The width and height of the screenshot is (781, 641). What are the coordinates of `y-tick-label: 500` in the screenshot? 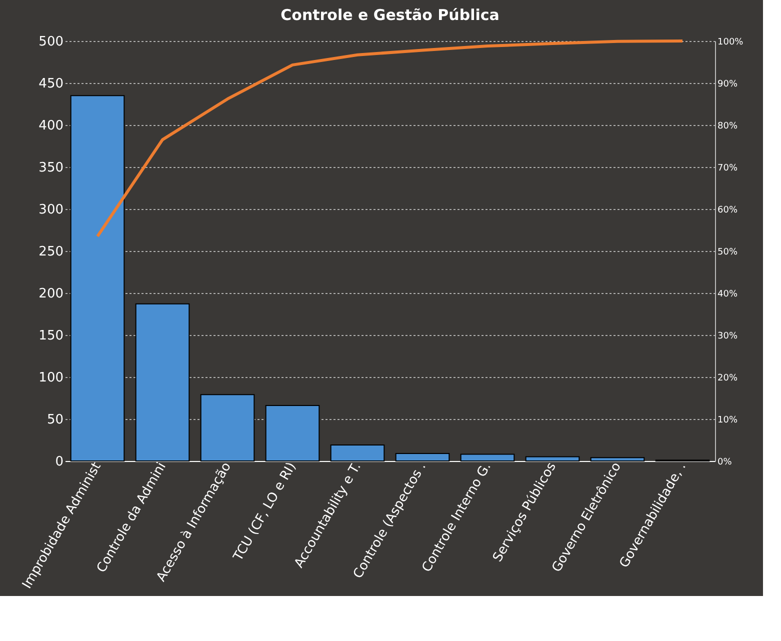 It's located at (51, 42).